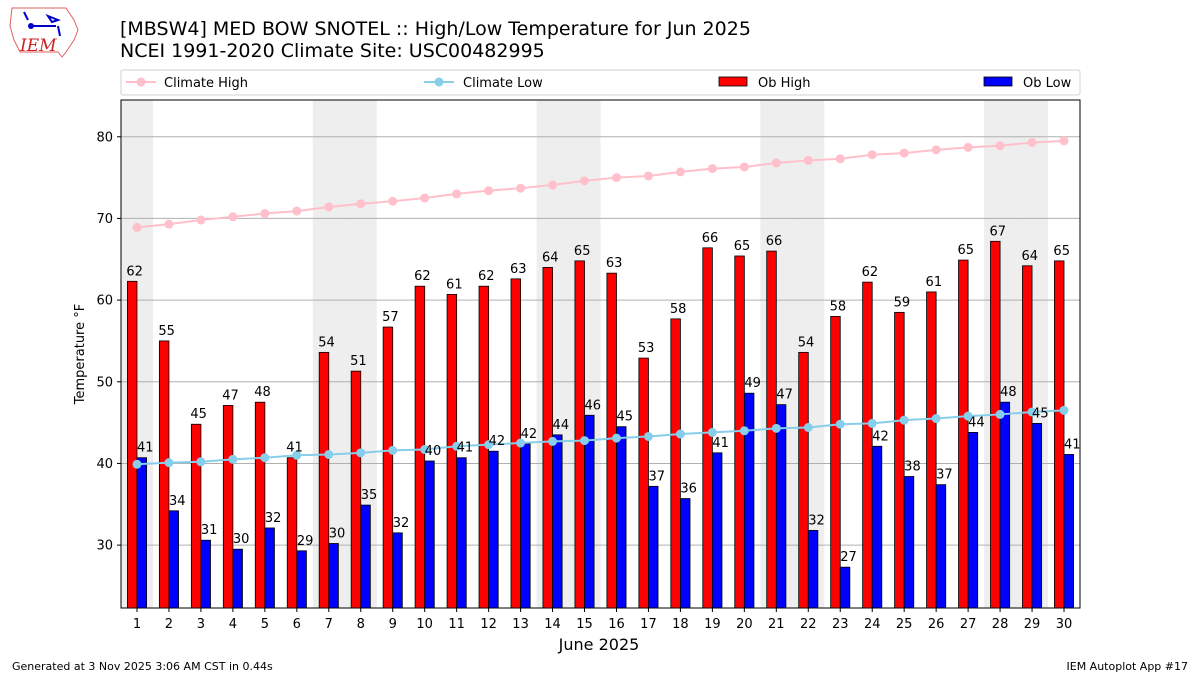  What do you see at coordinates (712, 624) in the screenshot?
I see `x-tick-label: 19` at bounding box center [712, 624].